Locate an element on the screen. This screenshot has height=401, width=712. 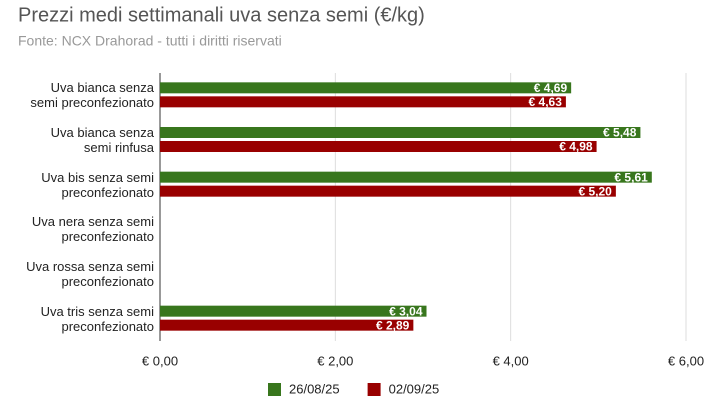
x-tick-label: € 6,00 is located at coordinates (686, 360).